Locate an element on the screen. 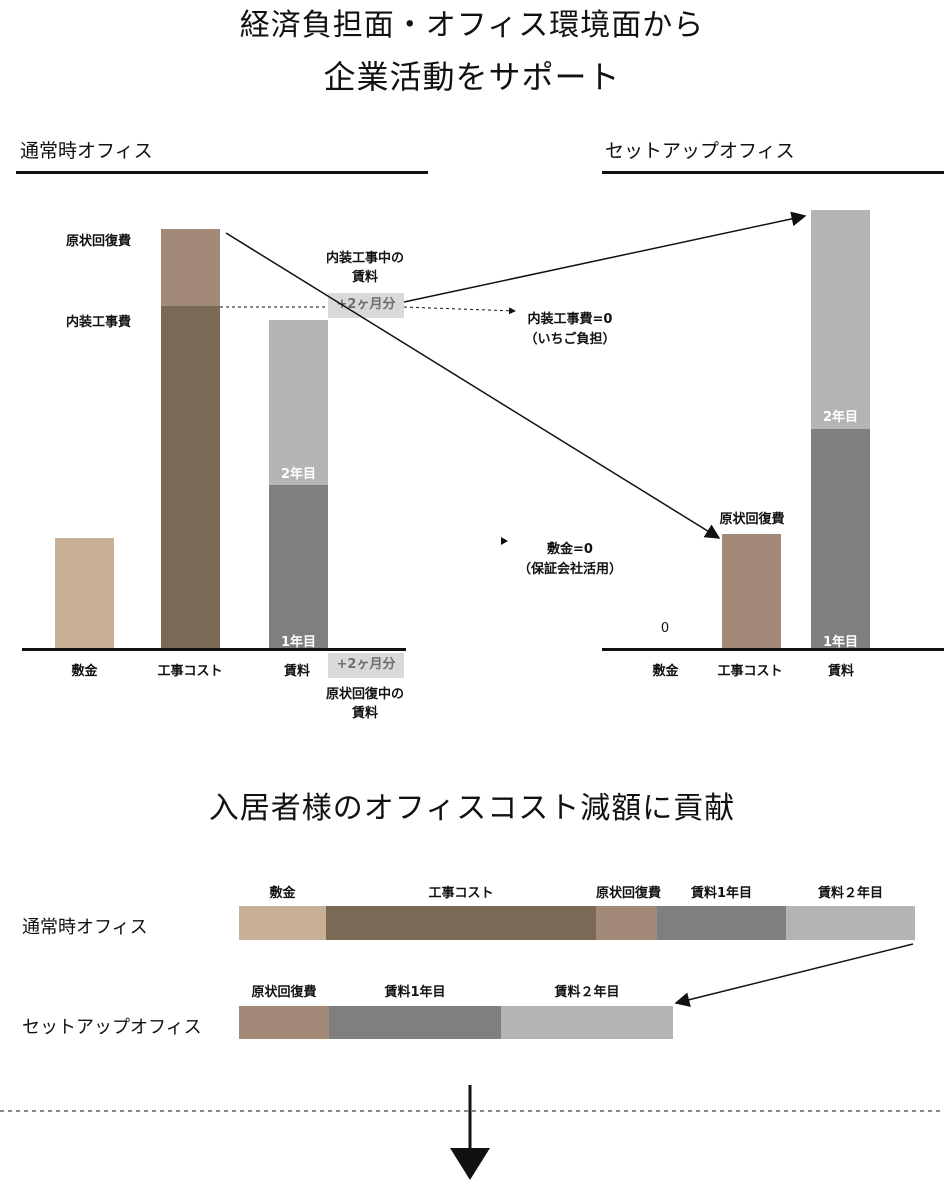  bar-restoration-normal is located at coordinates (190, 267).